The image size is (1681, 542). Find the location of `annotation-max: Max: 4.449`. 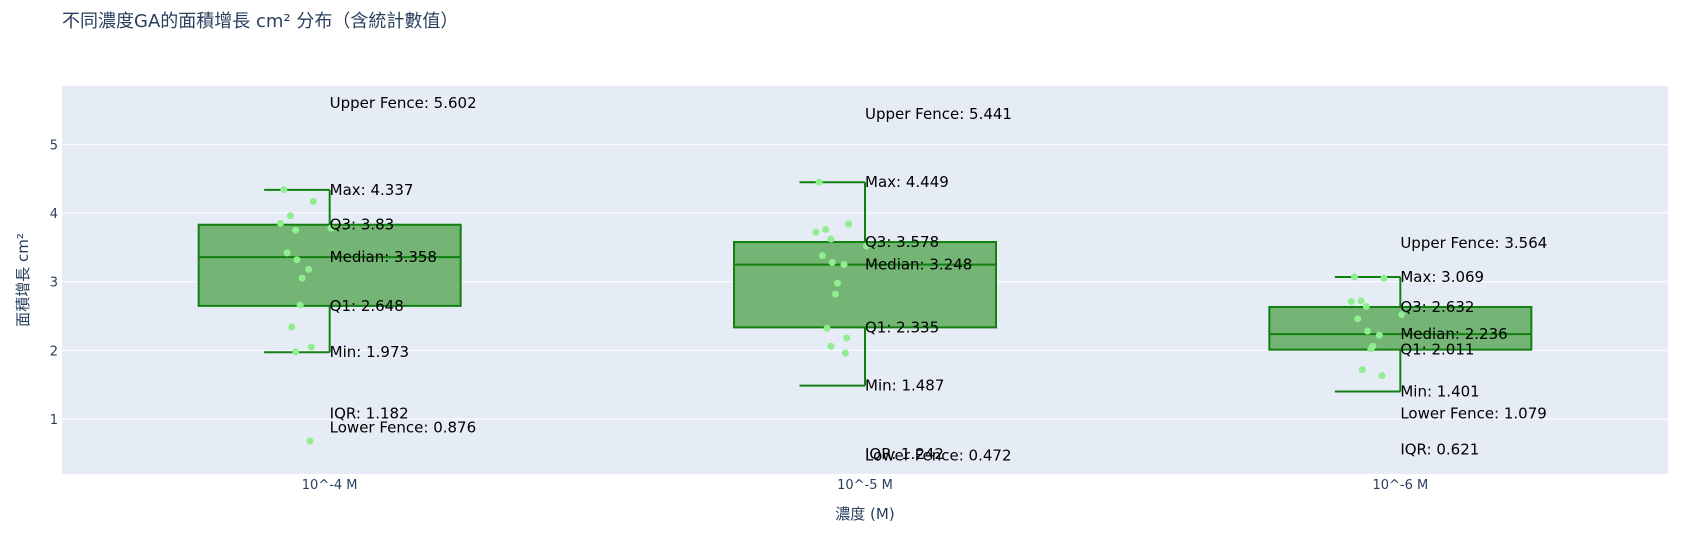

annotation-max: Max: 4.449 is located at coordinates (907, 182).